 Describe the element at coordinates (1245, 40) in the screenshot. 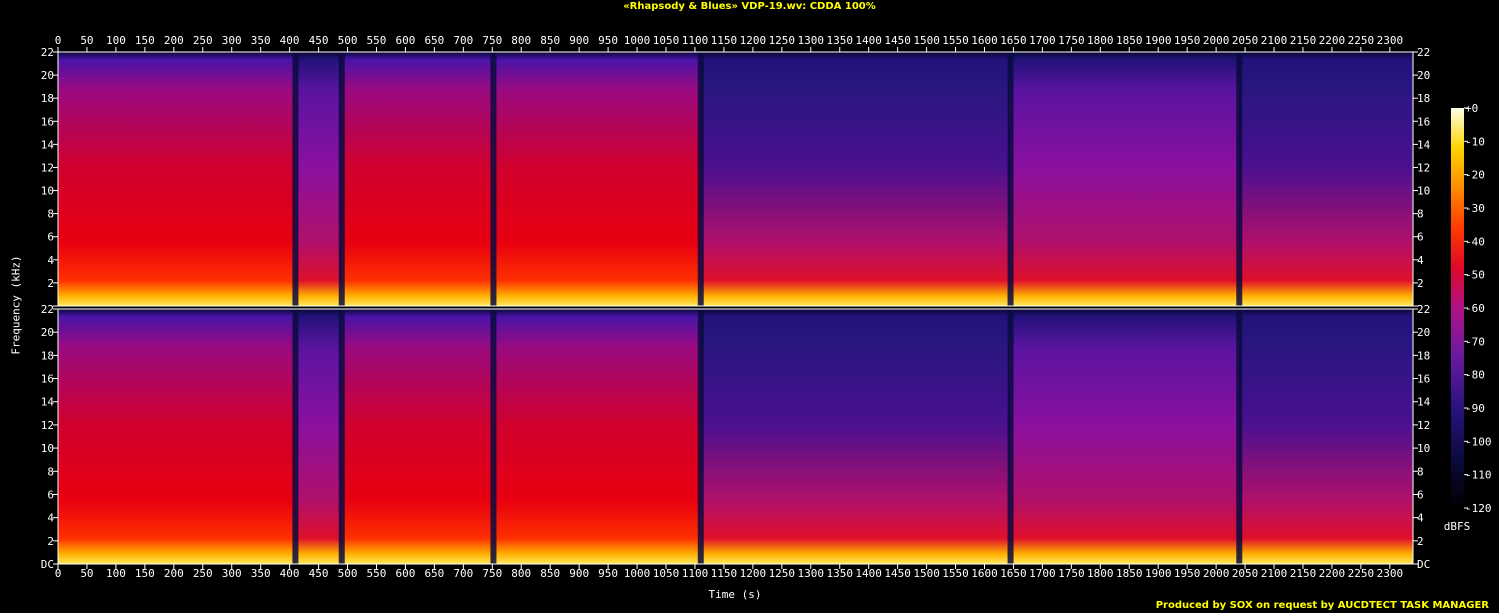

I see `x-tick-label: 2050` at that location.